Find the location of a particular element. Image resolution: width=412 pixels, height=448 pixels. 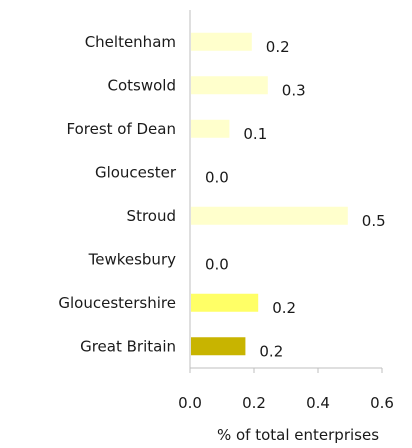

x-tick-label: 0.4 is located at coordinates (318, 403).